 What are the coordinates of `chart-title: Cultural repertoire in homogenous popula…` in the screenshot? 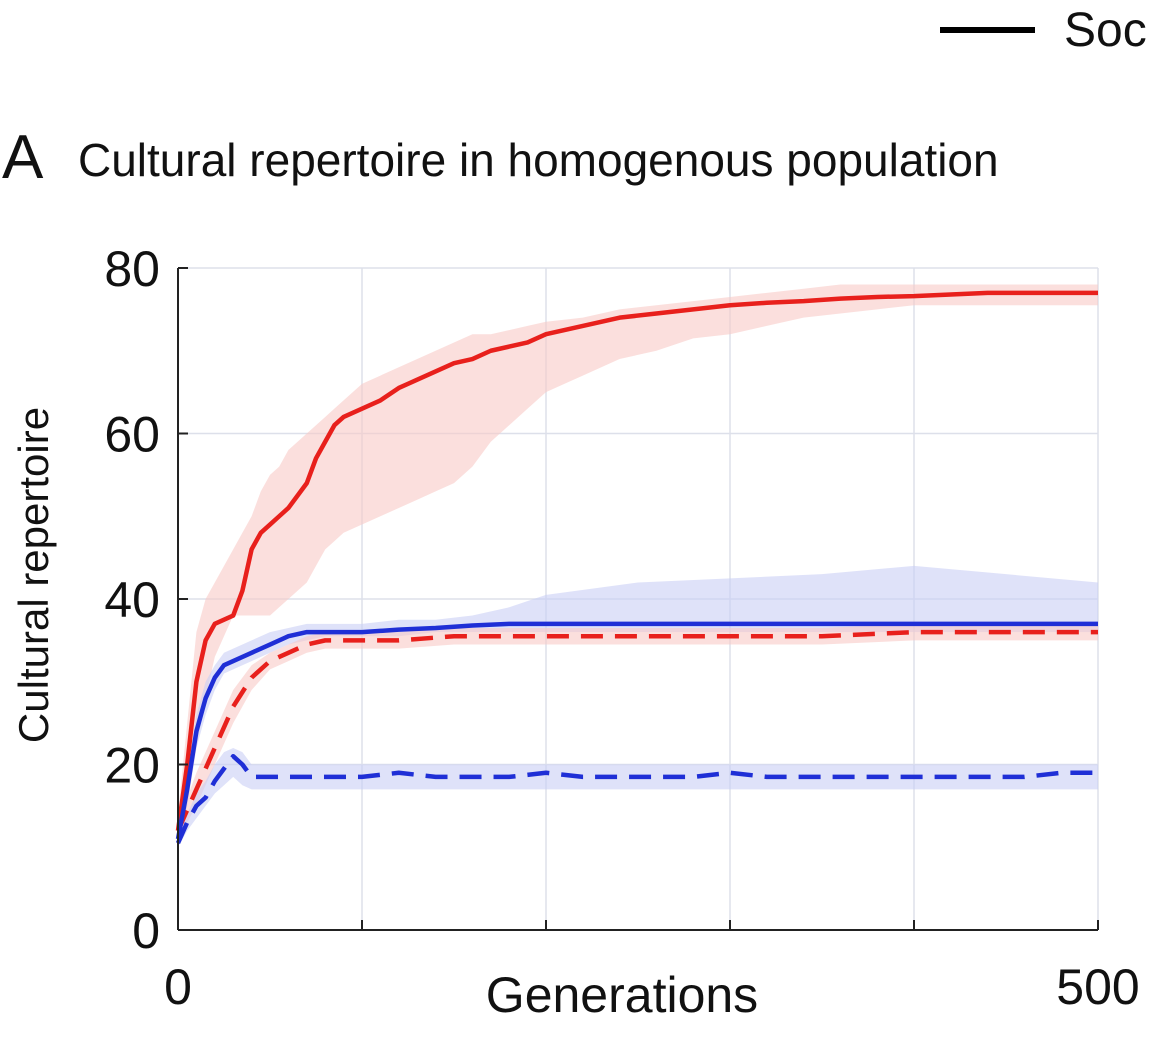 It's located at (538, 160).